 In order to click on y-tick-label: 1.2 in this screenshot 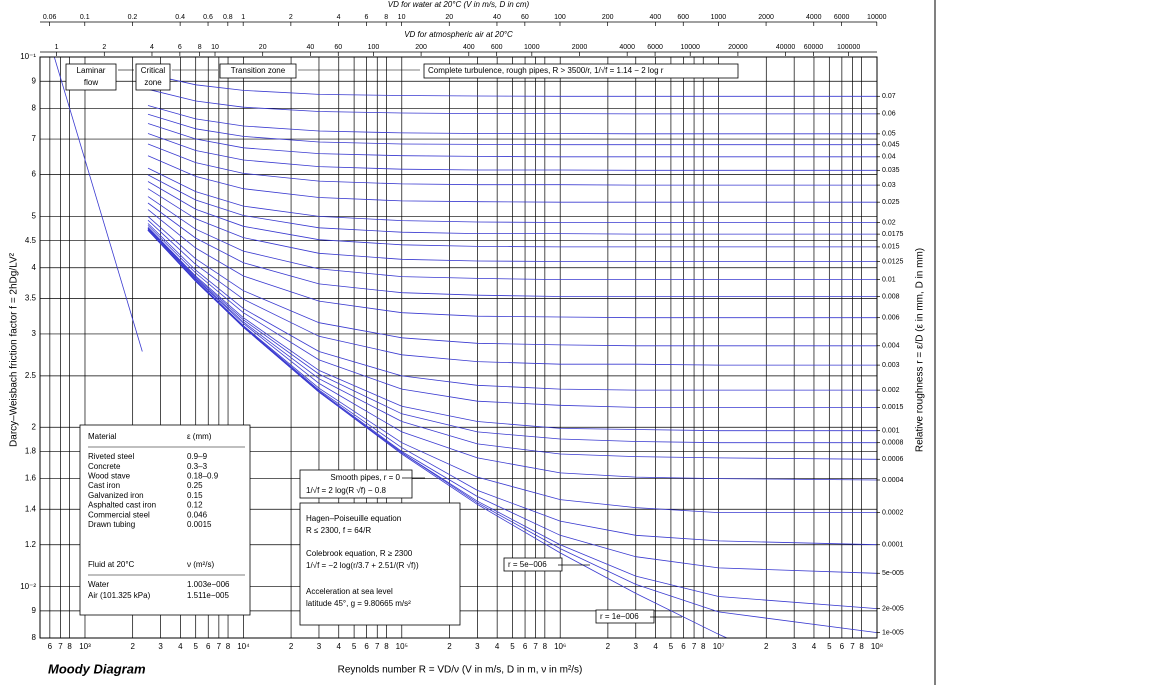, I will do `click(31, 544)`.